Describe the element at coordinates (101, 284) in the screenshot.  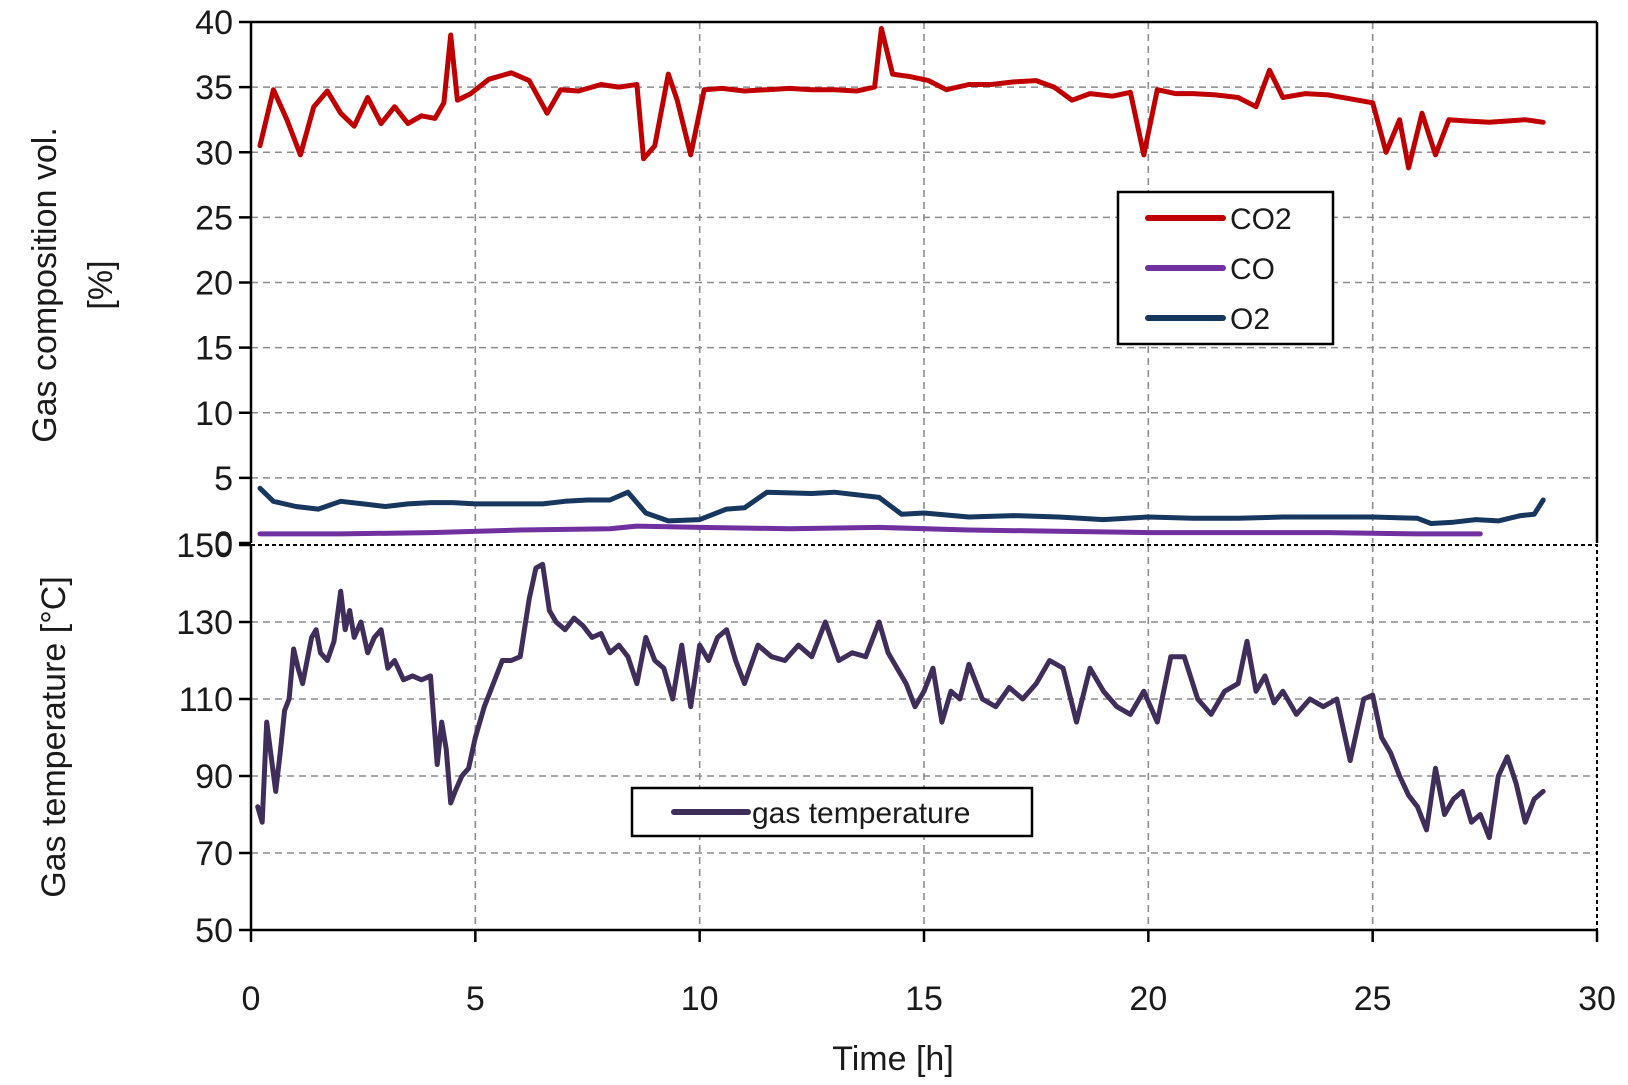
I see `composition-y-axis-title-line2: [%]` at that location.